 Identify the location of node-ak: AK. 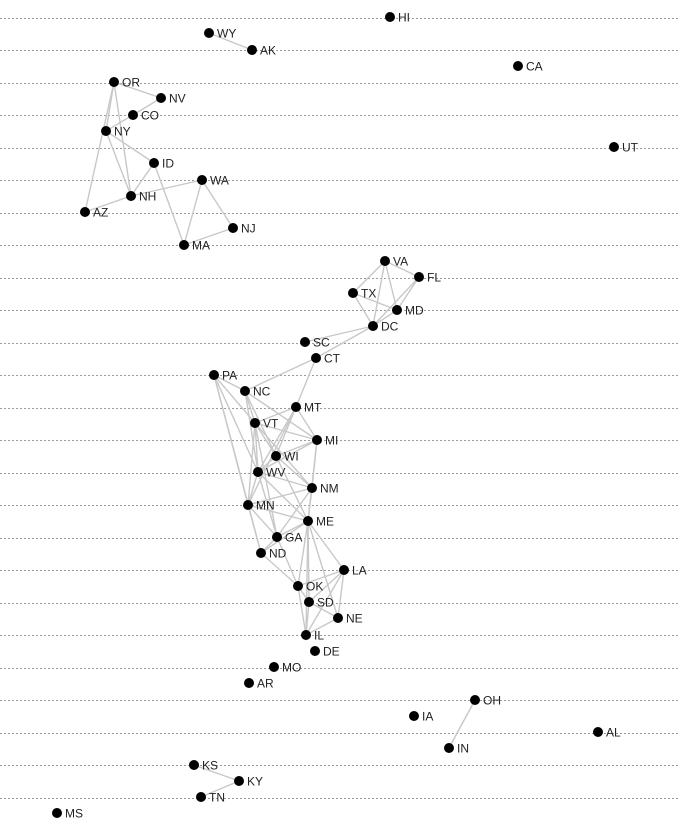
(261, 51).